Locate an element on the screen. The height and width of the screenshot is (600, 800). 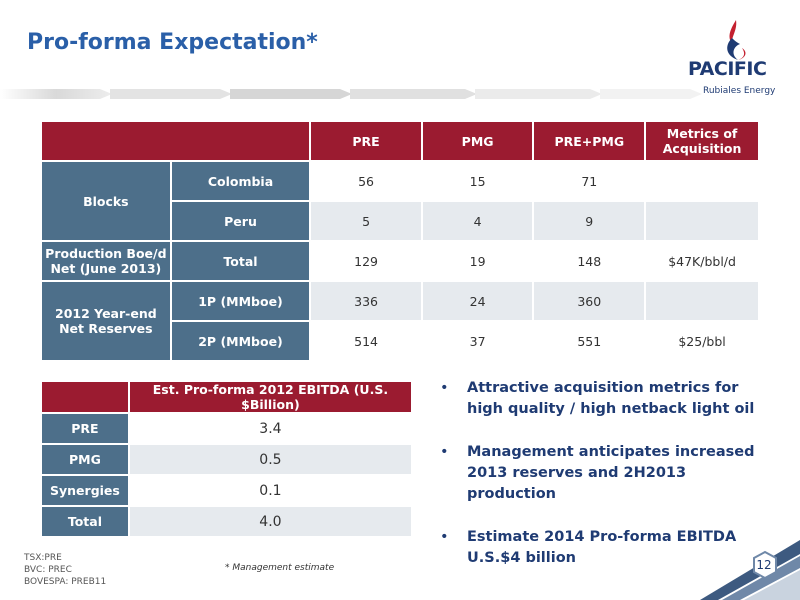
row-group-label: Production Boe/d Net (June 2013) is located at coordinates (106, 261).